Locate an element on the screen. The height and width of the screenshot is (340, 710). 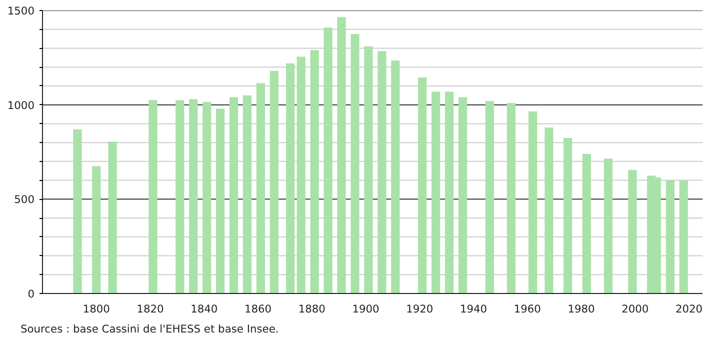
x-tick-label: 1980 is located at coordinates (582, 309).